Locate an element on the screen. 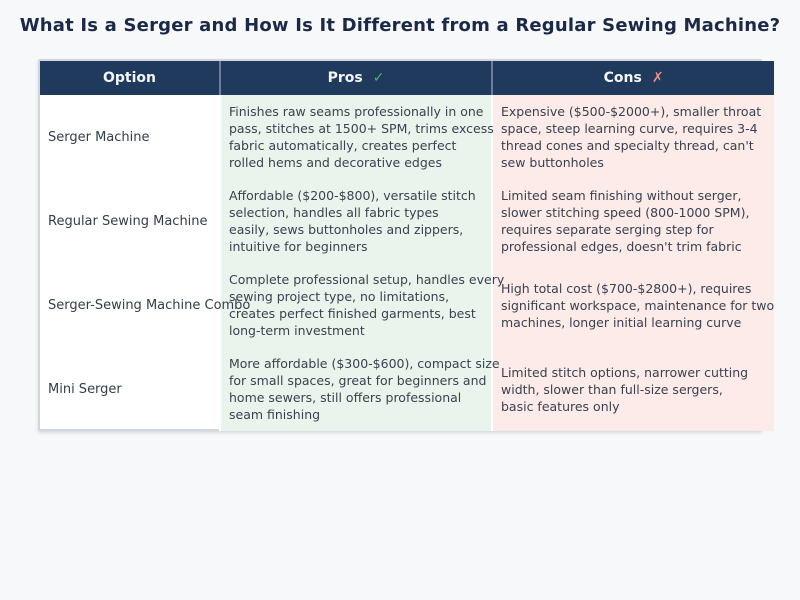  cross-icon: ✗ is located at coordinates (657, 78).